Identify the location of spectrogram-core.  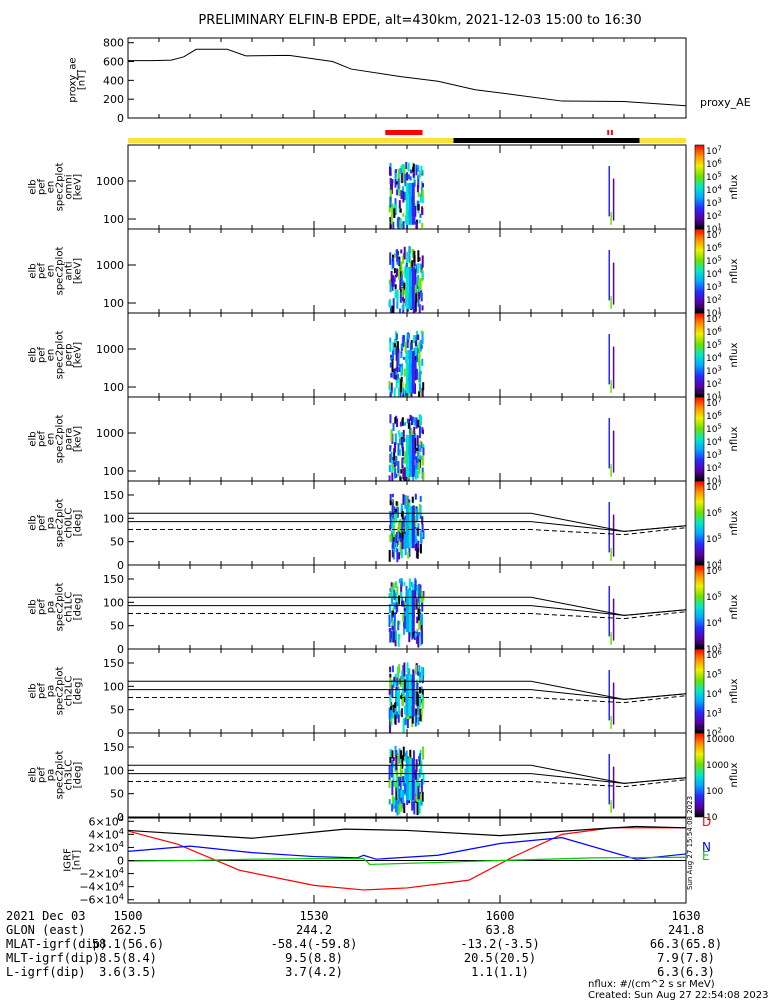
(413, 527).